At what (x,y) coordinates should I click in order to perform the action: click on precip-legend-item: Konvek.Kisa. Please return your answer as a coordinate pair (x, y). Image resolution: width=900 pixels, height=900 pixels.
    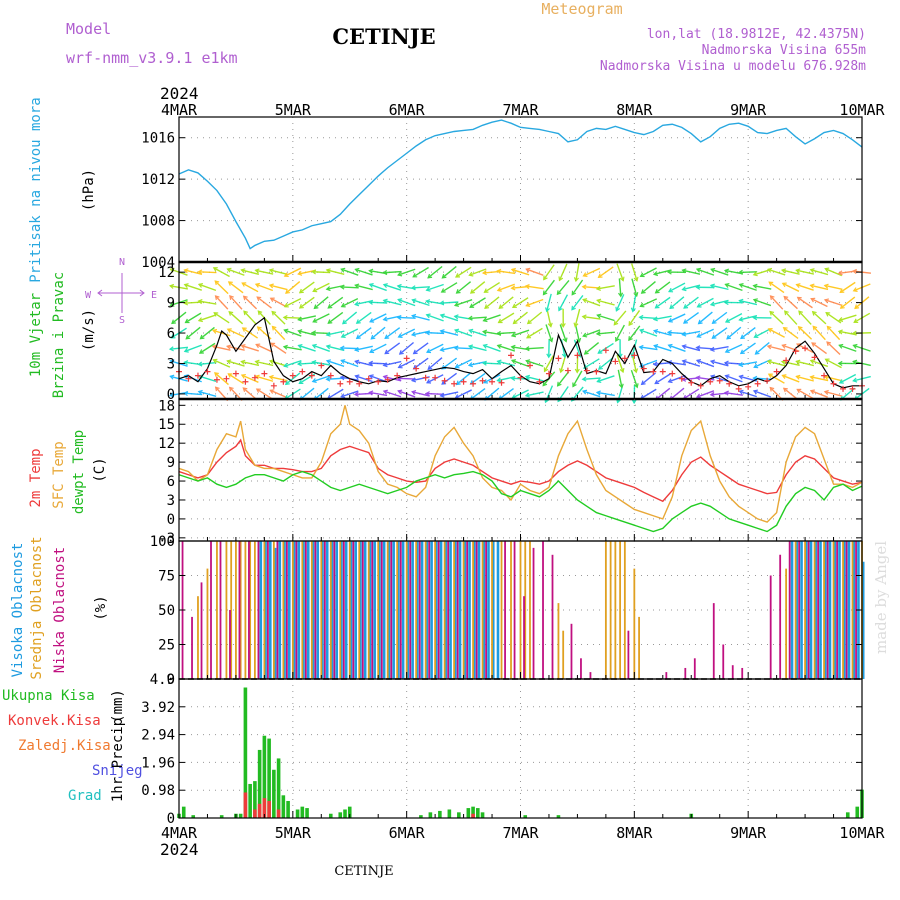
    Looking at the image, I should click on (54, 721).